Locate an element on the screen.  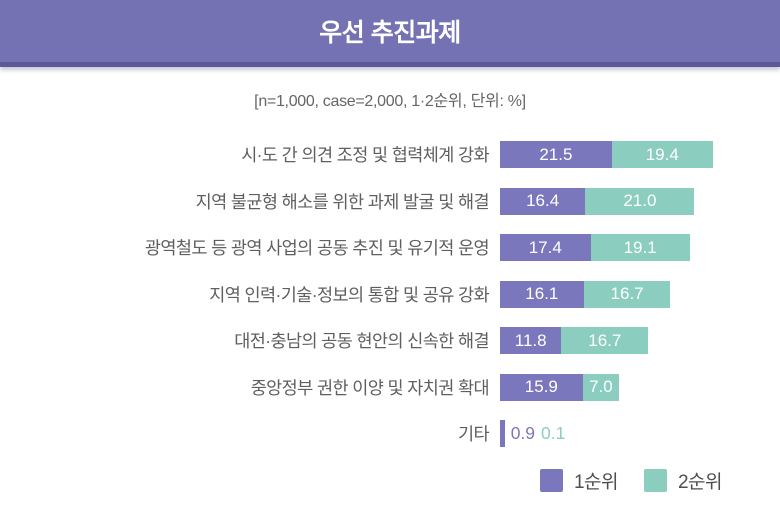
value-label-rank2: 0.1 is located at coordinates (553, 433).